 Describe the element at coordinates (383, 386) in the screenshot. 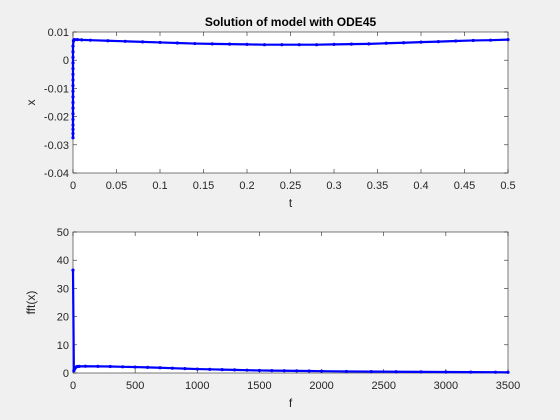

I see `bottom-x-tick-label: 2500` at that location.